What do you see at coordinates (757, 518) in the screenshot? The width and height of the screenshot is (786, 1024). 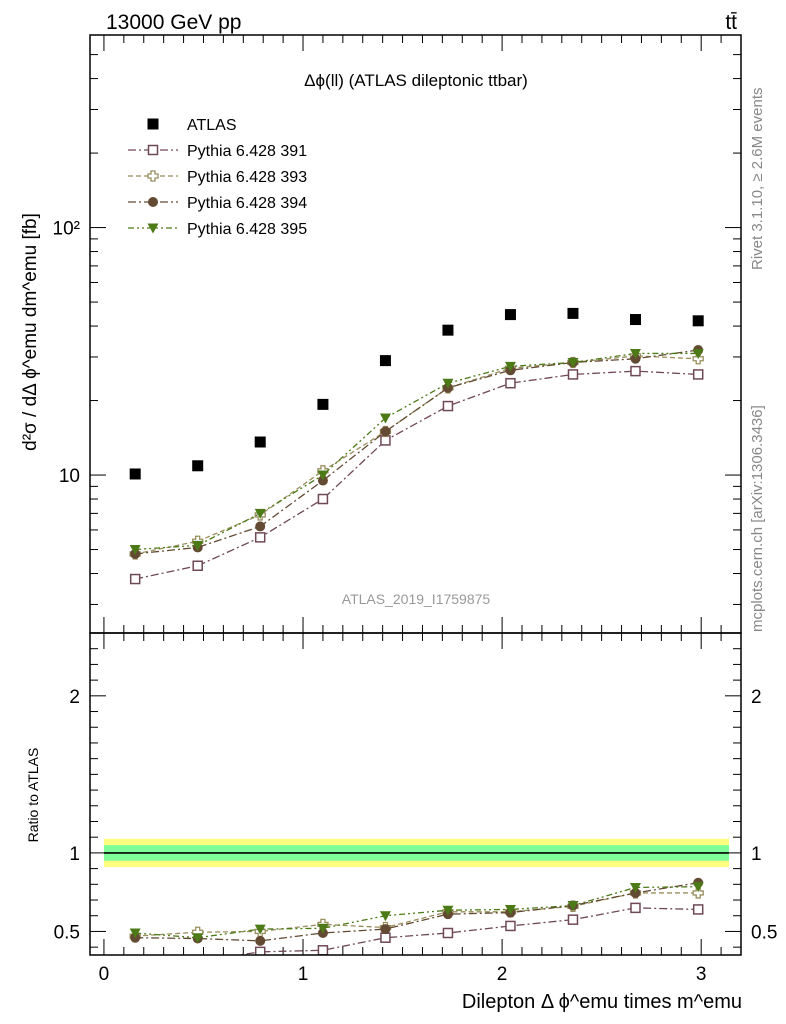 I see `mcplots-label: mcplots.cern.ch [arXiv:1306.3436]` at bounding box center [757, 518].